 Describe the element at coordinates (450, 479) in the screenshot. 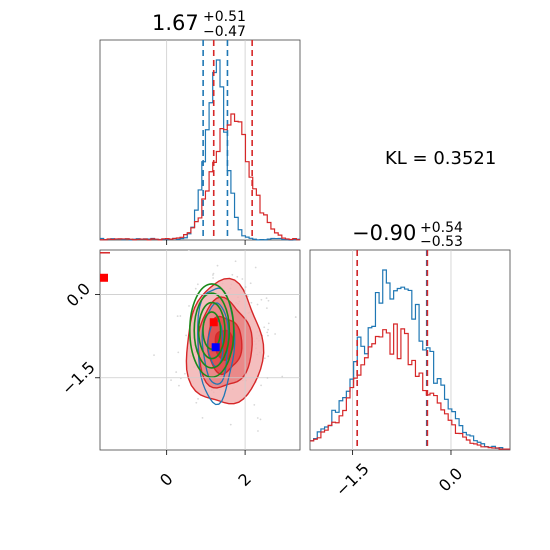

I see `x-tick-label: 0.0` at that location.